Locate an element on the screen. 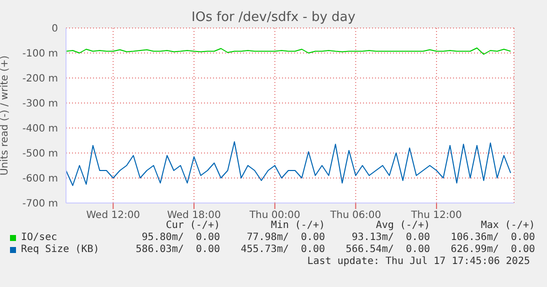 The width and height of the screenshot is (547, 287). text: 106.36m/ 0.00 is located at coordinates (492, 238).